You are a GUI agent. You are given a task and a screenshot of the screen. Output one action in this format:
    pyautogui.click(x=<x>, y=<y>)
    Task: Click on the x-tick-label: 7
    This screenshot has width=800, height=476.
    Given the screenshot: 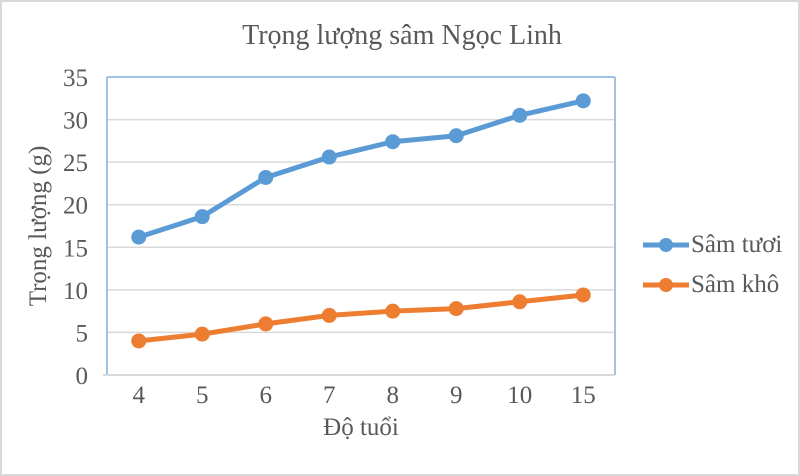 What is the action you would take?
    pyautogui.click(x=329, y=395)
    